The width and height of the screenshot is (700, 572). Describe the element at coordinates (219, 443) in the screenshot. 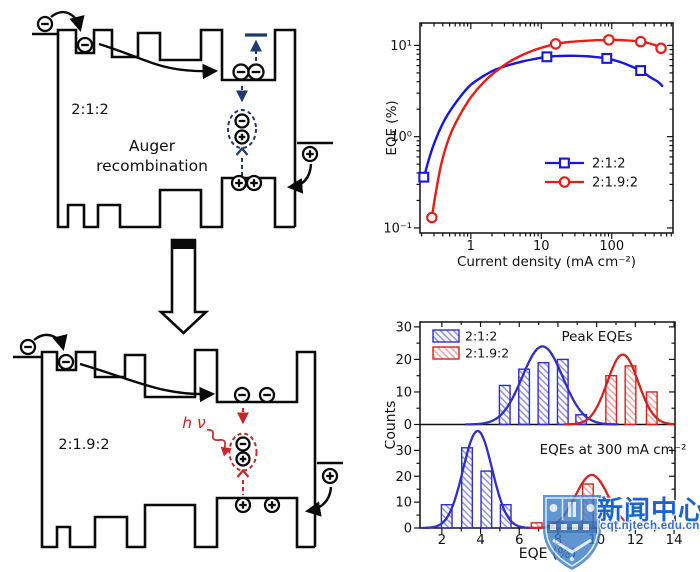

I see `photon-wavy-arrow-icon` at that location.